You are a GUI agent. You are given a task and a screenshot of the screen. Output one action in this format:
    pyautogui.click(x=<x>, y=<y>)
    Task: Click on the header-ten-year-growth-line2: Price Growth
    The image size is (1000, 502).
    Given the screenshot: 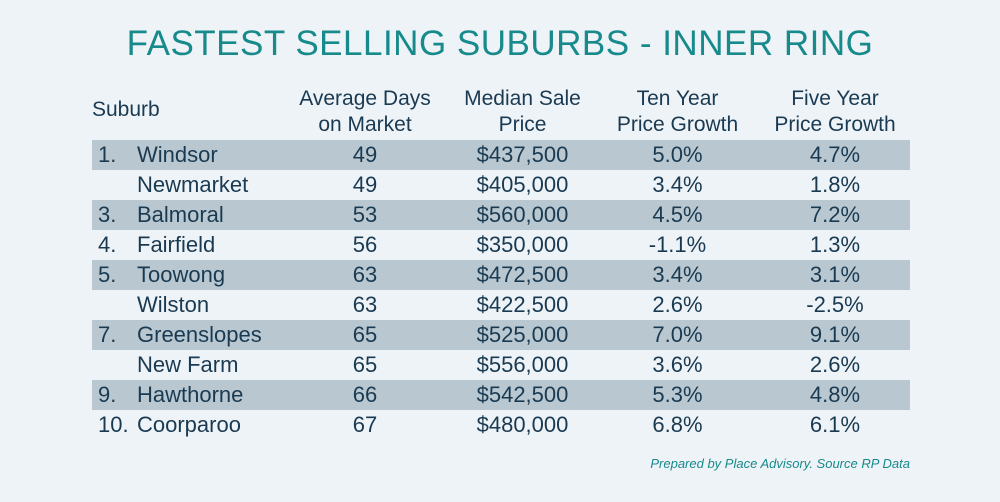 What is the action you would take?
    pyautogui.click(x=677, y=124)
    